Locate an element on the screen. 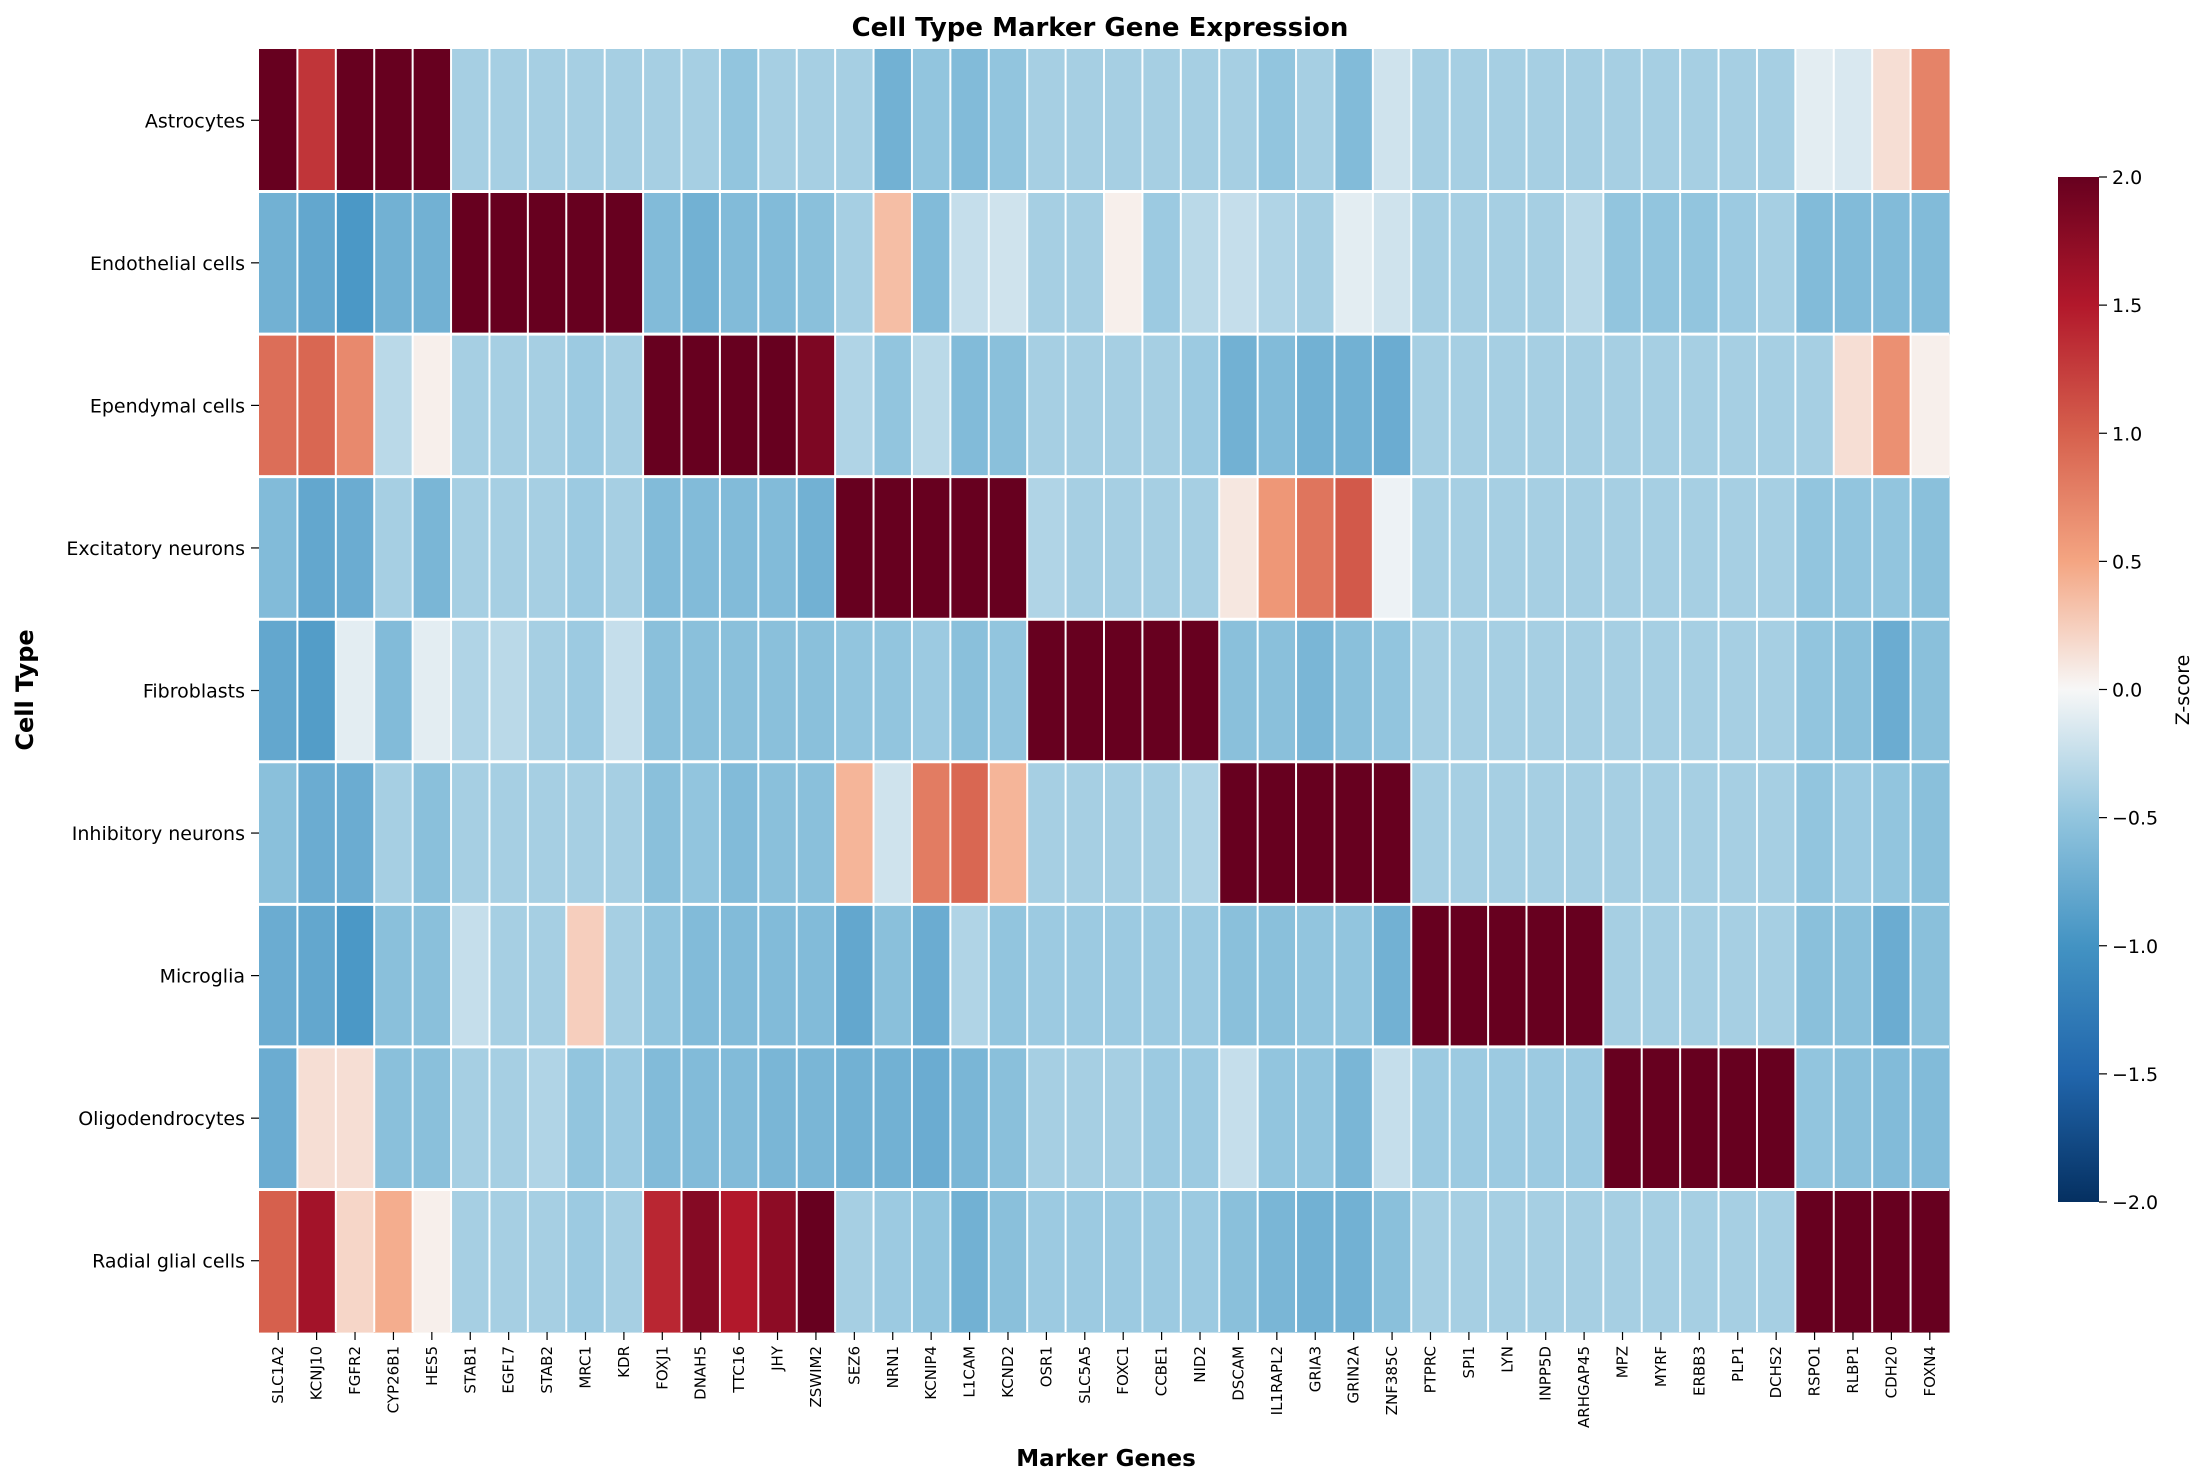  column-label: KDR is located at coordinates (624, 1362).